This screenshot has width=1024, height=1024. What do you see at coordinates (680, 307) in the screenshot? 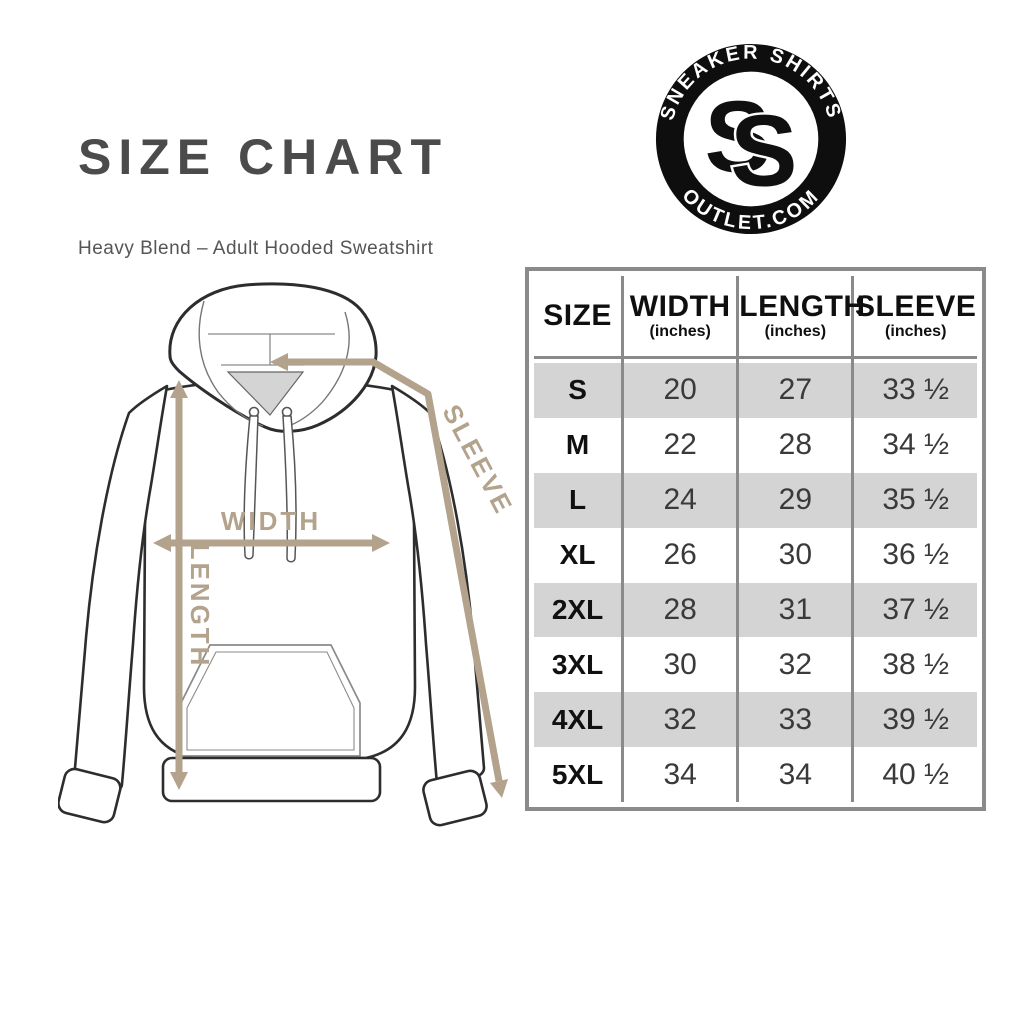
I see `col-header-width-label: WIDTH` at bounding box center [680, 307].